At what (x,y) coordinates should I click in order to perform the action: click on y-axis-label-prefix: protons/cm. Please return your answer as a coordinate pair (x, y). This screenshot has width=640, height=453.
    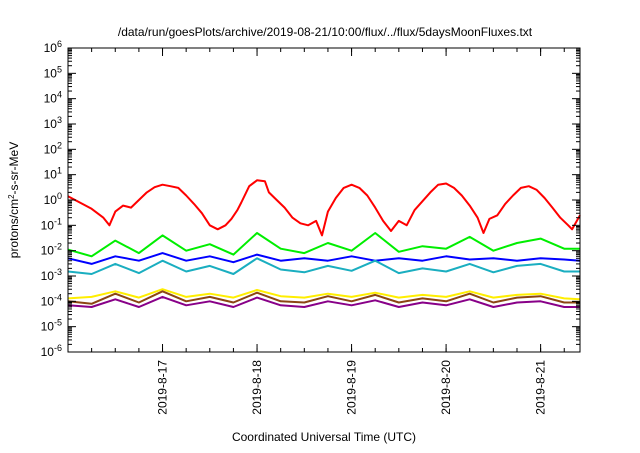
    Looking at the image, I should click on (14, 228).